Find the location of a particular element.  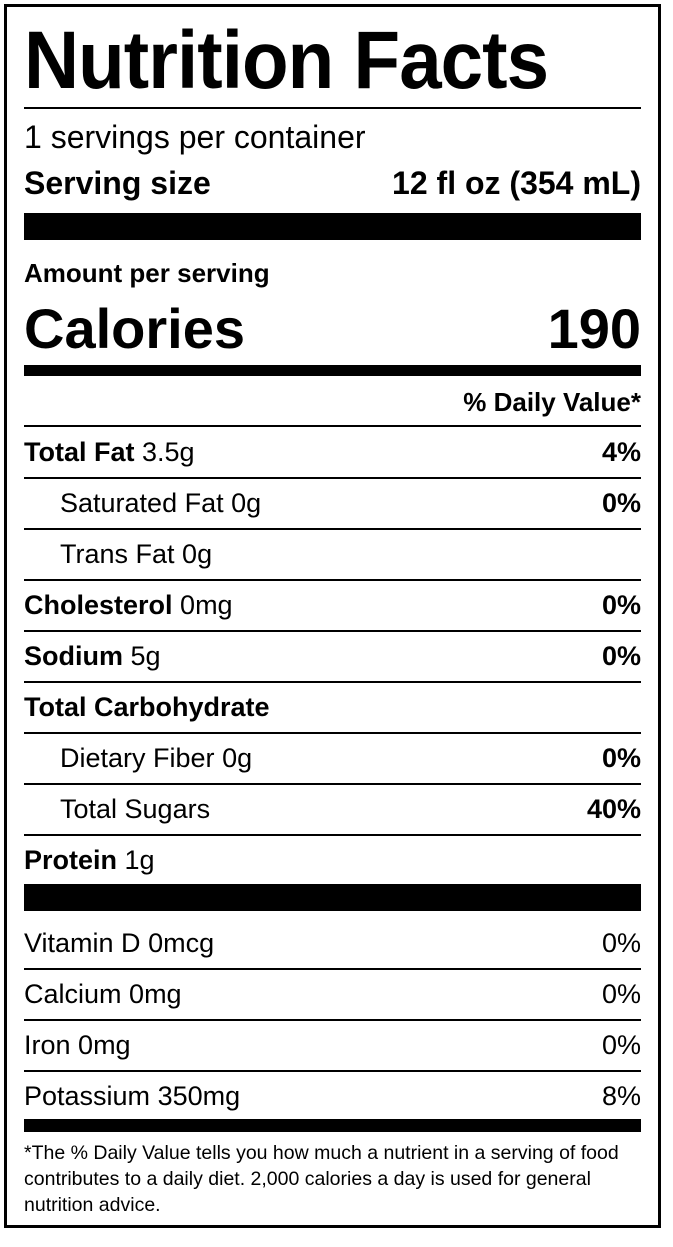

nutrient-row: Trans Fat 0g is located at coordinates (332, 554).